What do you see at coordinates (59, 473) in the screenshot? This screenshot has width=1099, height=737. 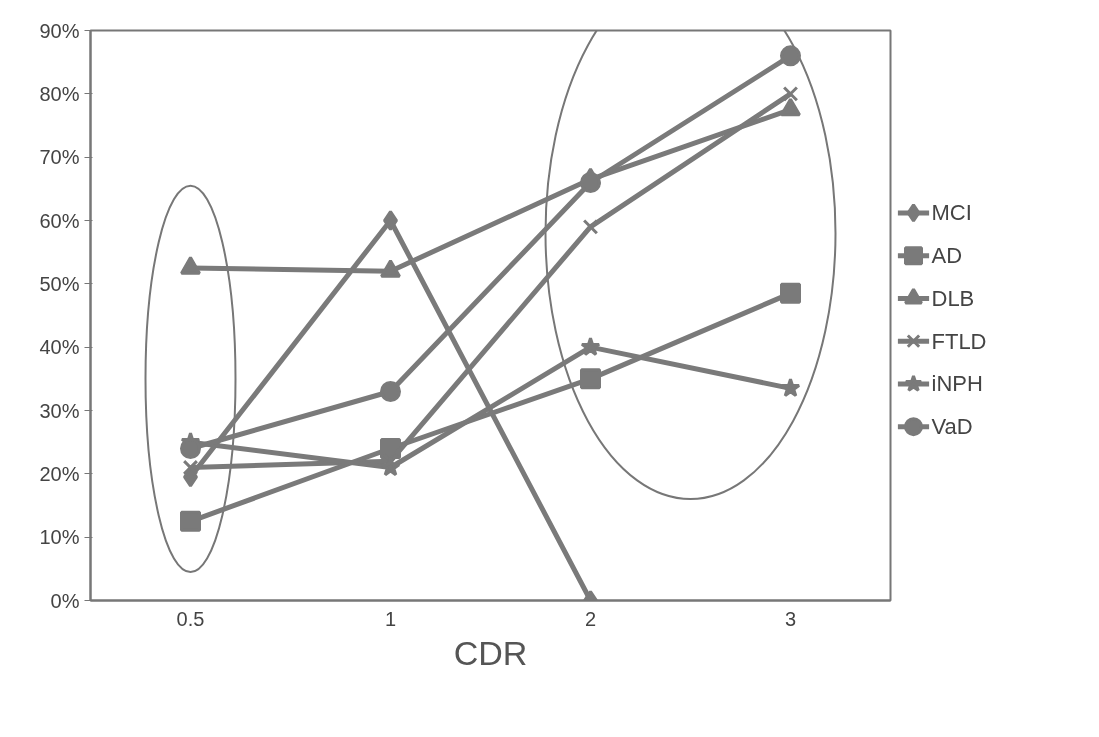 I see `y-tick-label: 20%` at bounding box center [59, 473].